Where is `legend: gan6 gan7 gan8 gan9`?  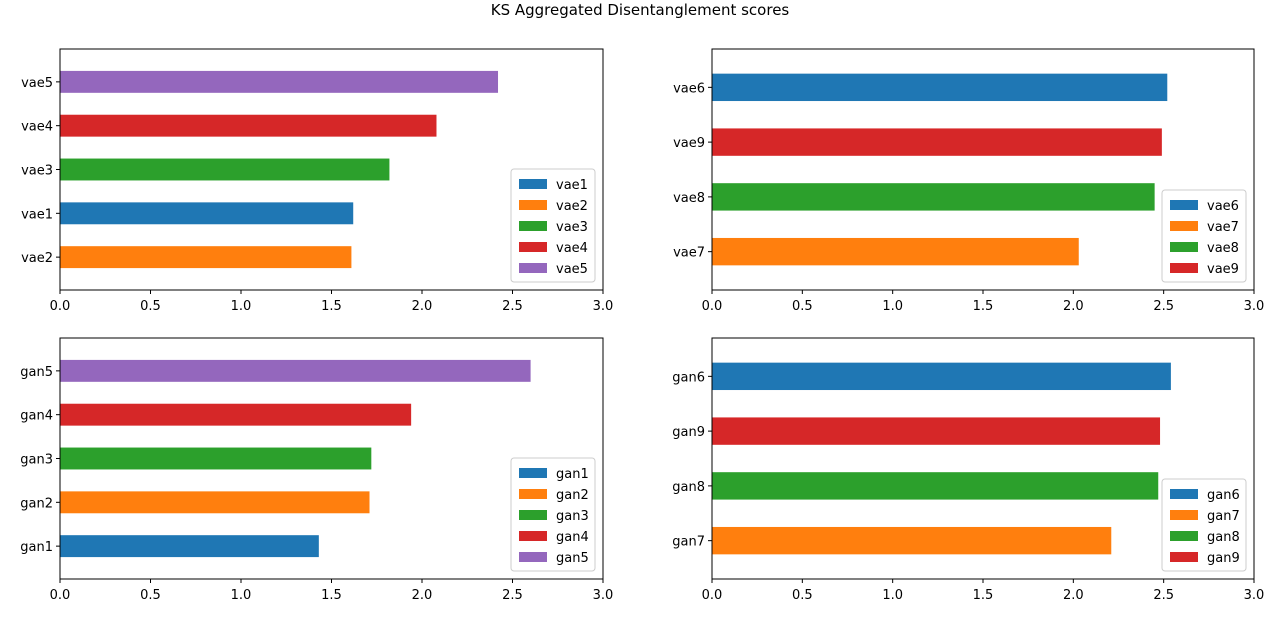 legend: gan6 gan7 gan8 gan9 is located at coordinates (1204, 525).